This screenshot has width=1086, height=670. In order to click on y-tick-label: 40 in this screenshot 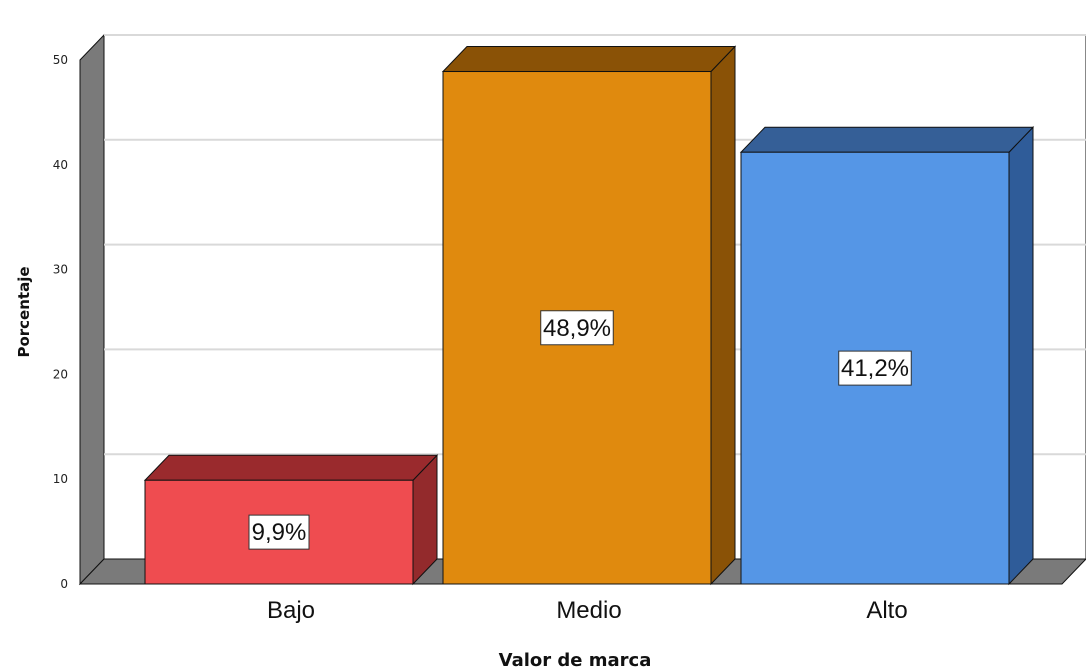, I will do `click(60, 165)`.